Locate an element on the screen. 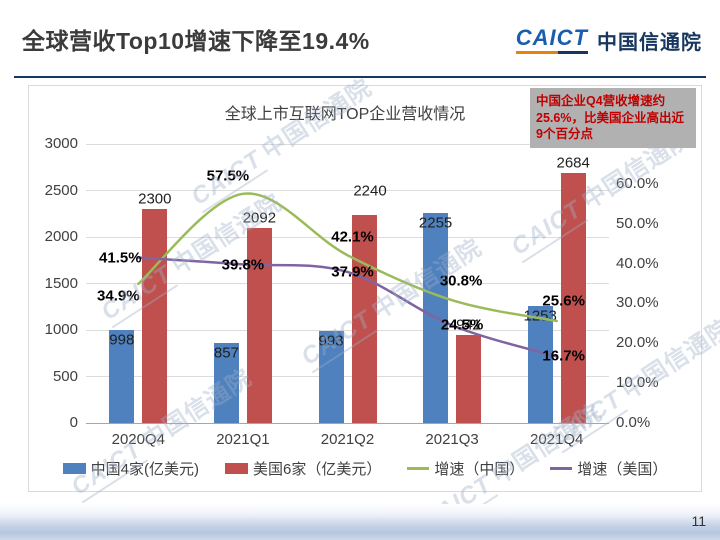 The width and height of the screenshot is (720, 540). bar-china-2021Q2 is located at coordinates (331, 376).